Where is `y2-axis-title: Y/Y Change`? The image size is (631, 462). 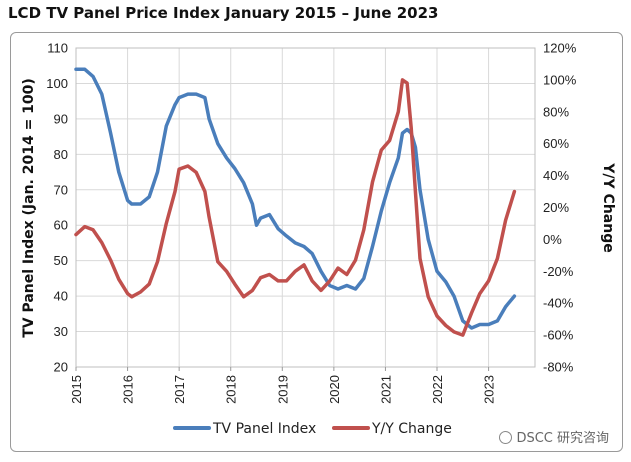 y2-axis-title: Y/Y Change is located at coordinates (608, 207).